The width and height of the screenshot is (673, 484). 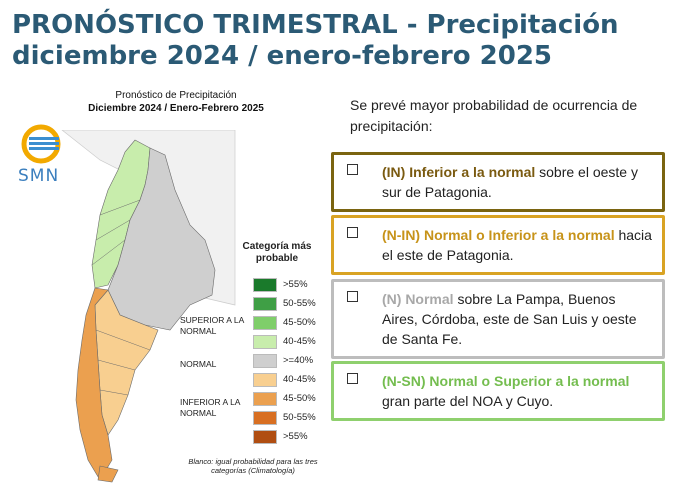 What do you see at coordinates (198, 364) in the screenshot?
I see `legend-group-normal: NORMAL` at bounding box center [198, 364].